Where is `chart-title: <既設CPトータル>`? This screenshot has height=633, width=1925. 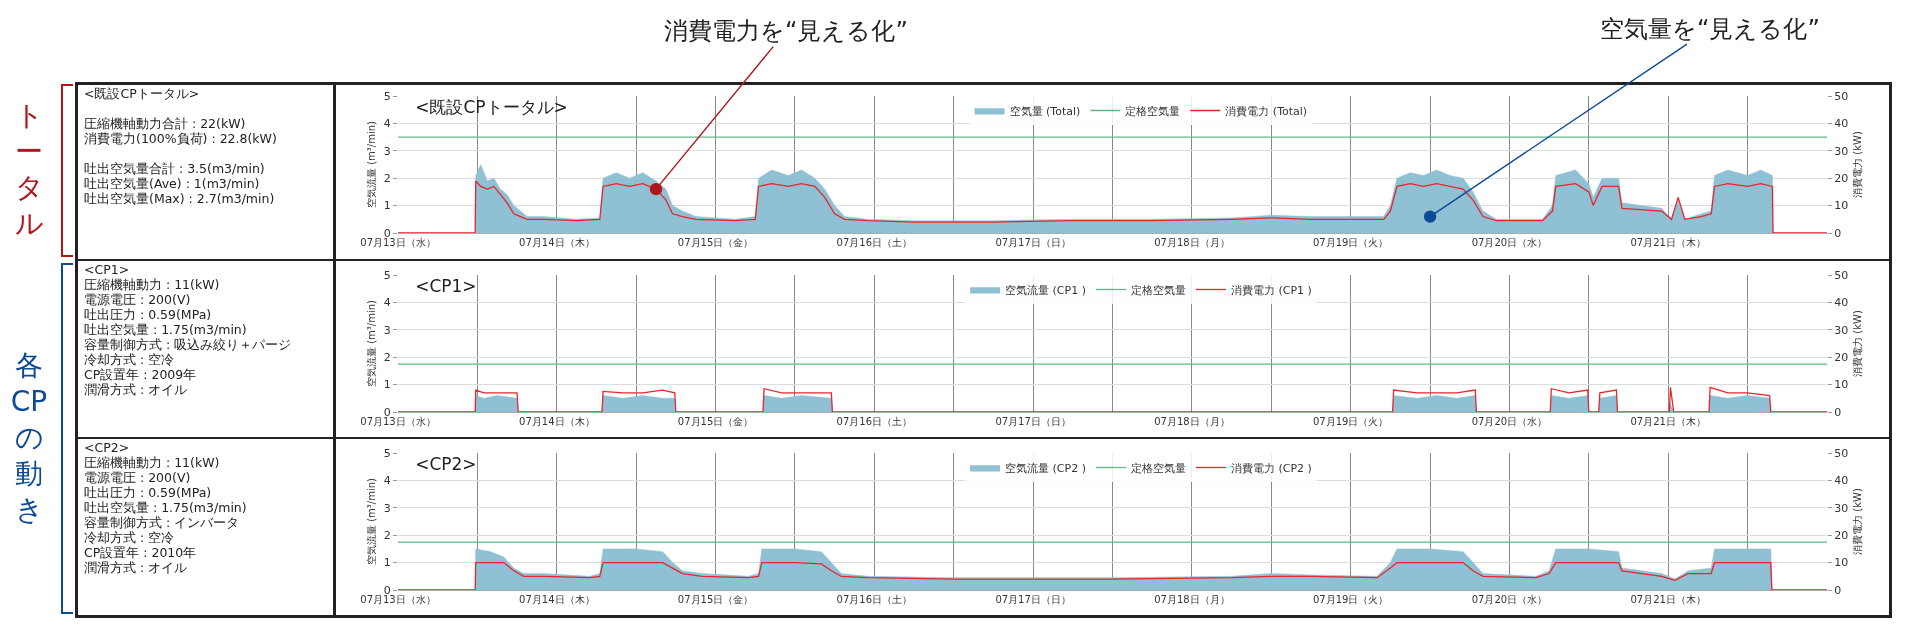 chart-title: <既設CPトータル> is located at coordinates (491, 107).